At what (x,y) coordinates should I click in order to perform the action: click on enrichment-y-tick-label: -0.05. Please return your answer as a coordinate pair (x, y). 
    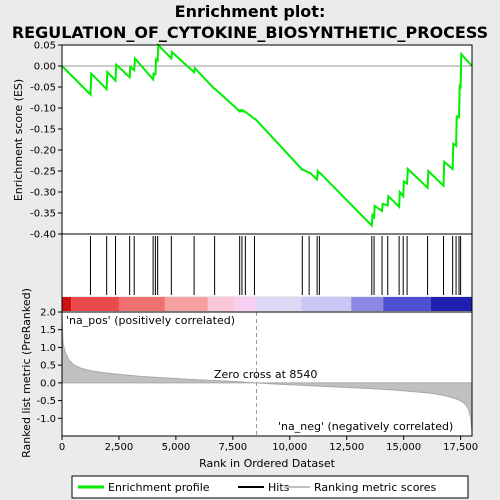
    Looking at the image, I should click on (43, 88).